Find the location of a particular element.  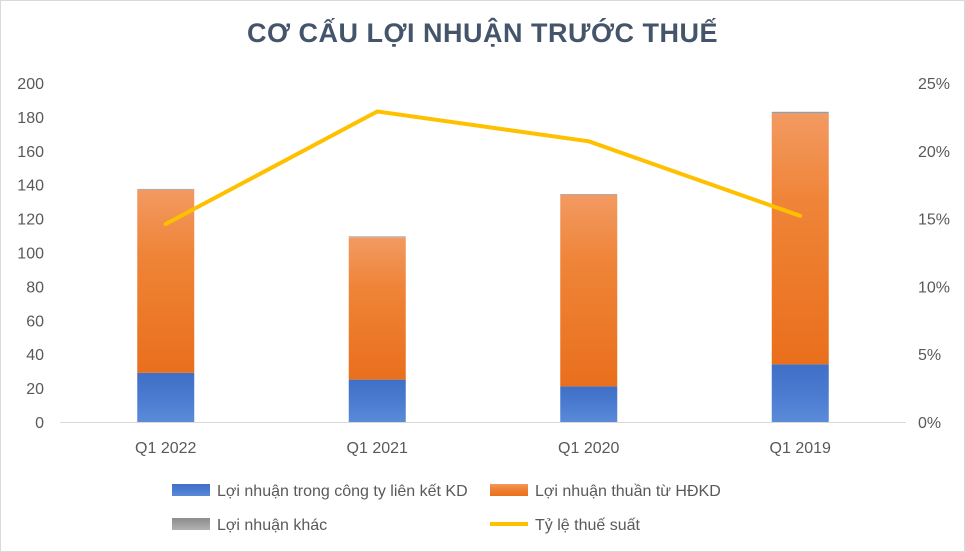

y2-tick-label: 15% is located at coordinates (934, 220).